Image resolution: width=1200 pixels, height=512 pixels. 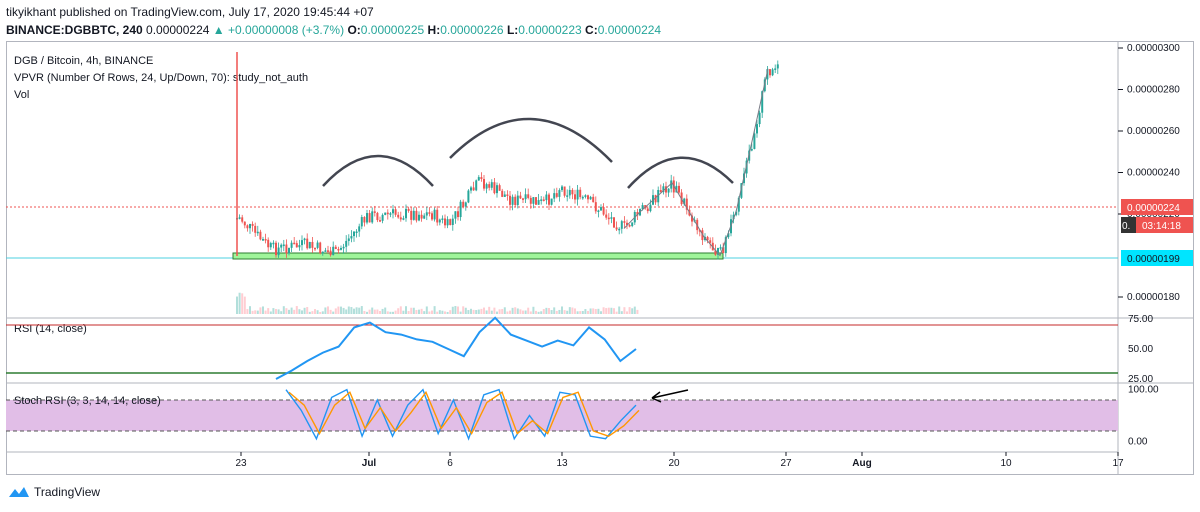 What do you see at coordinates (1140, 379) in the screenshot?
I see `rsi-tick-label: 25.00` at bounding box center [1140, 379].